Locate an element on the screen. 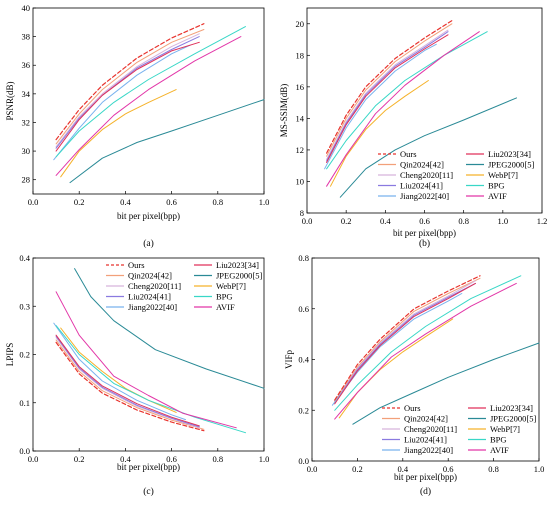 Image resolution: width=550 pixels, height=506 pixels. y-tick-label: 0.0 is located at coordinates (303, 461).